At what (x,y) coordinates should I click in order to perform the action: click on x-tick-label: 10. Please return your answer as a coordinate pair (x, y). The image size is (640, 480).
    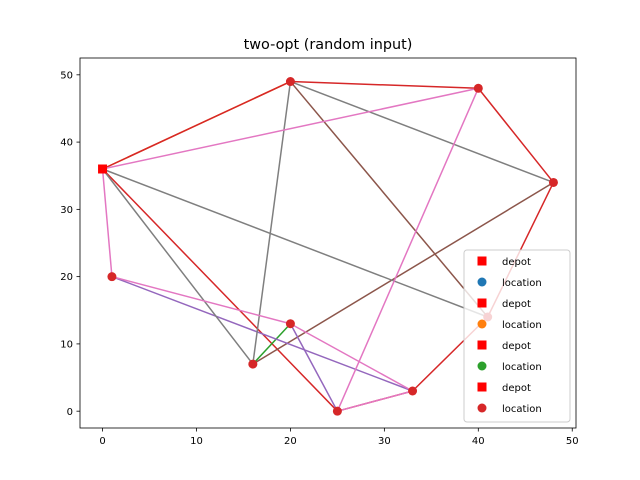
    Looking at the image, I should click on (196, 441).